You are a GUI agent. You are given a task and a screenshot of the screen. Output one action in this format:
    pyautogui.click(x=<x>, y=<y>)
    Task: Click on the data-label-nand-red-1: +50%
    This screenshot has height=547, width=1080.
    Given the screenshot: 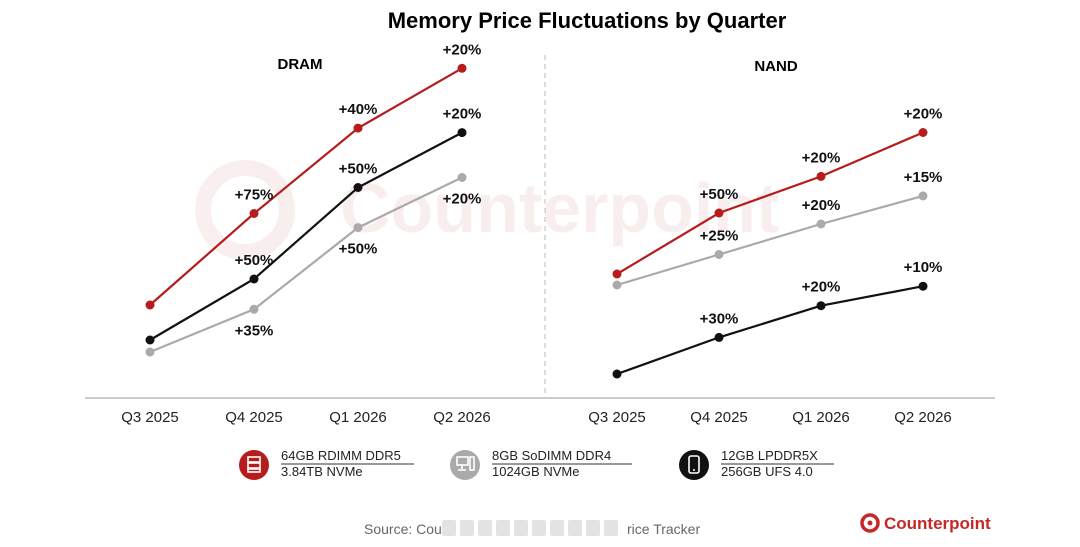 What is the action you would take?
    pyautogui.click(x=719, y=194)
    